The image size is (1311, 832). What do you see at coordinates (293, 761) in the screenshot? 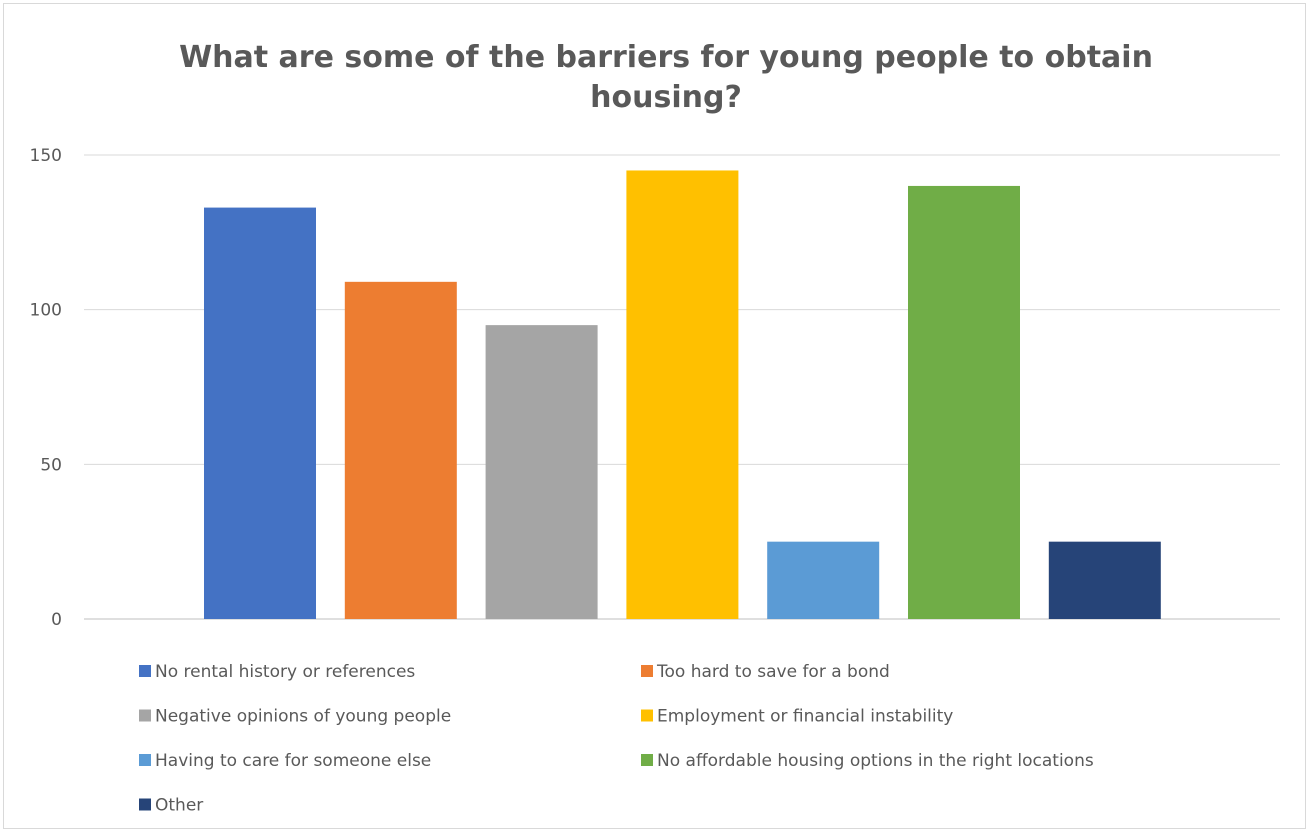
I see `legend-label: Having to care for someone else` at bounding box center [293, 761].